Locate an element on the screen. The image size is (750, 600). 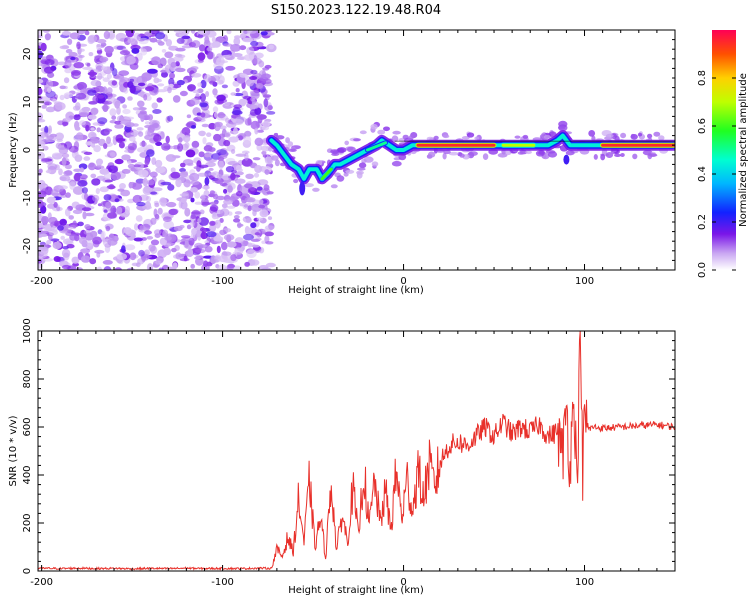
x-tick-label: 0 is located at coordinates (403, 281).